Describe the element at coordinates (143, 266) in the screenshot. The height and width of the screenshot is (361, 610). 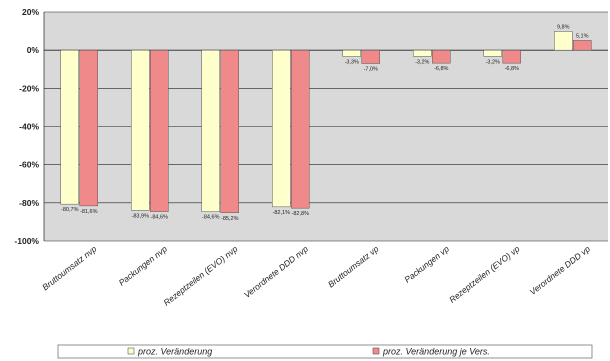
I see `x-tick-label: Packungen nvp` at that location.